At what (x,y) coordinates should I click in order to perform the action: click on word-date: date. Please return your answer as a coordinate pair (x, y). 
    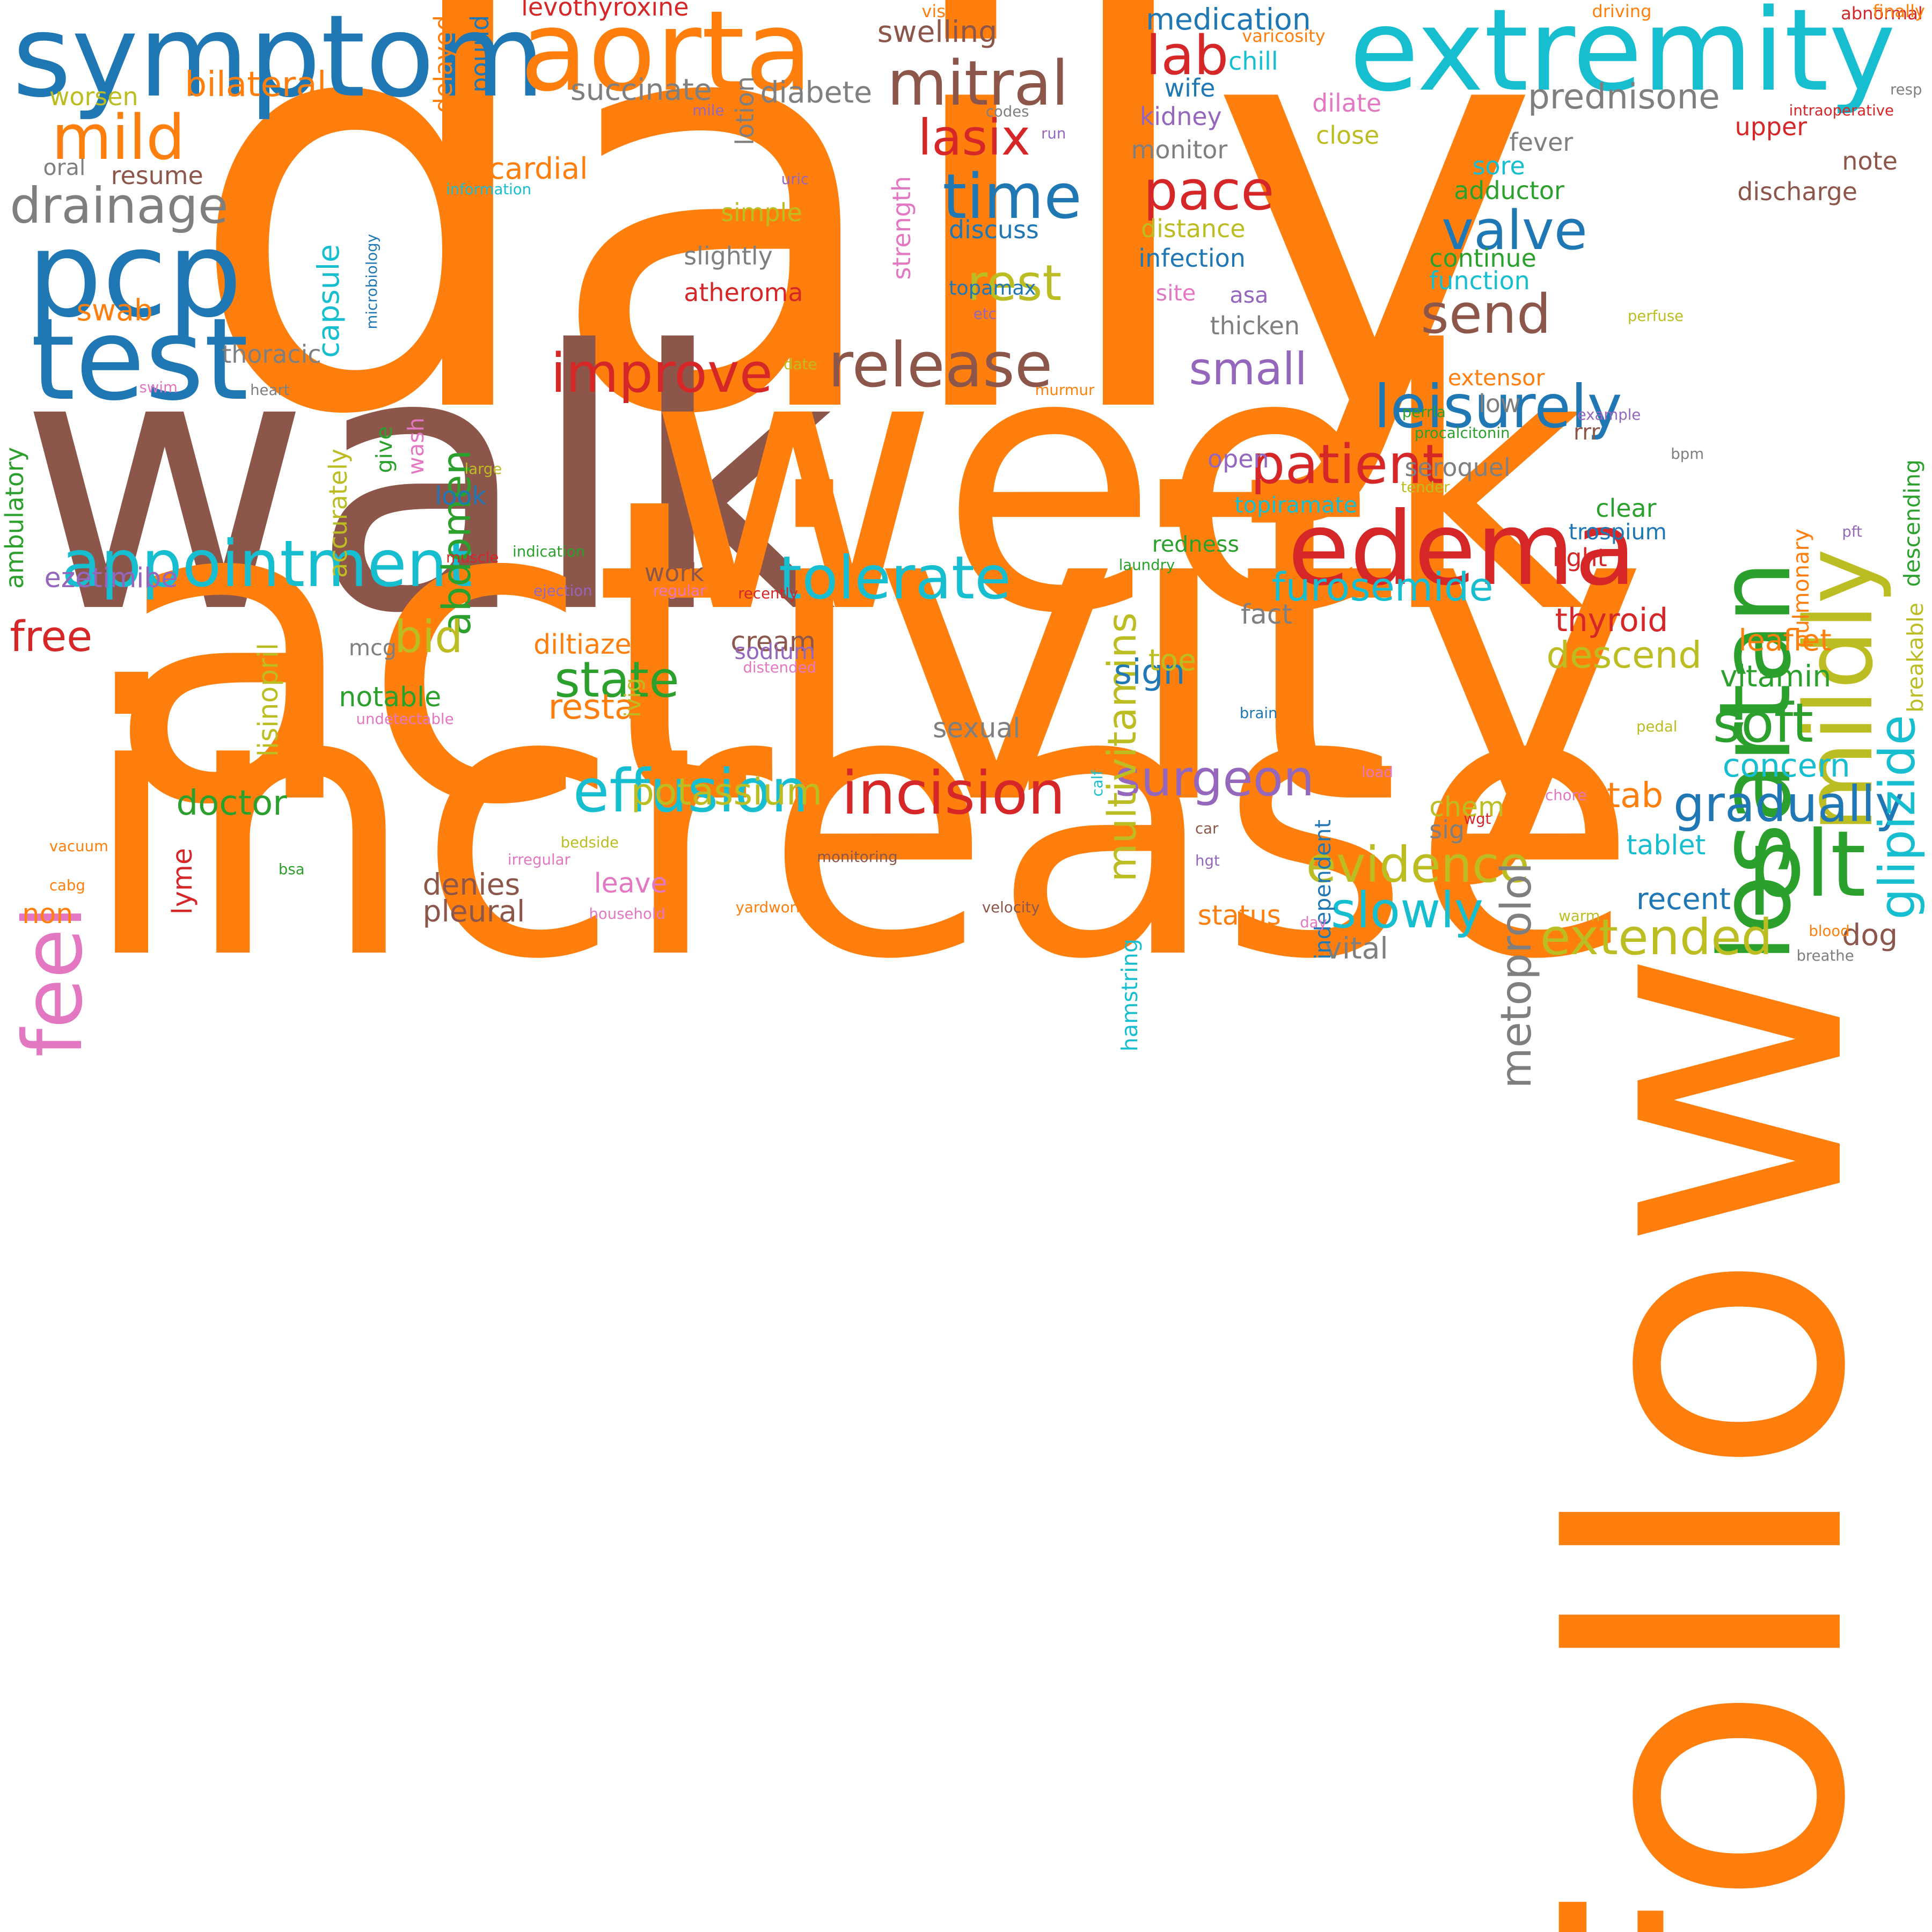
    Looking at the image, I should click on (800, 364).